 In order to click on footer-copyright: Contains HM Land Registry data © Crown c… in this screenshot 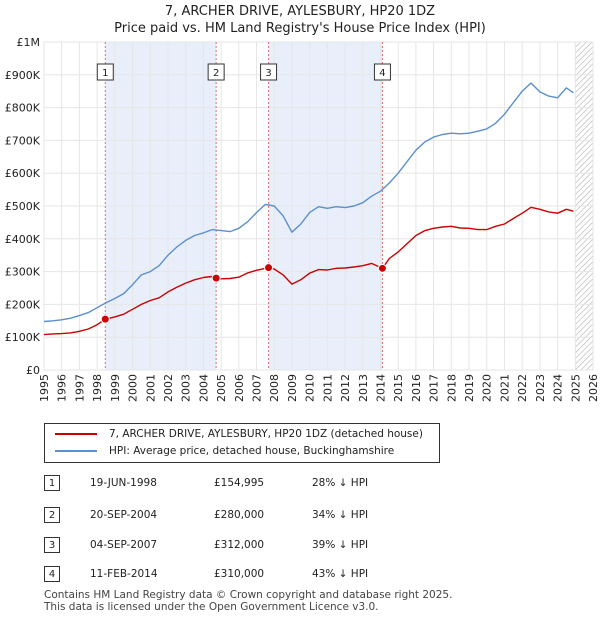, I will do `click(248, 595)`.